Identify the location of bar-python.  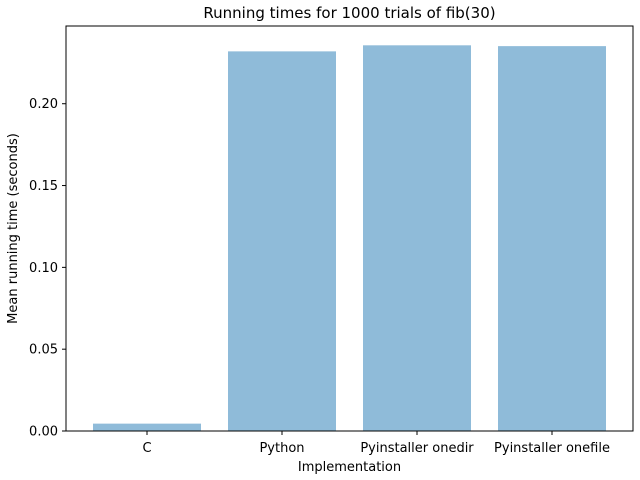
(282, 241).